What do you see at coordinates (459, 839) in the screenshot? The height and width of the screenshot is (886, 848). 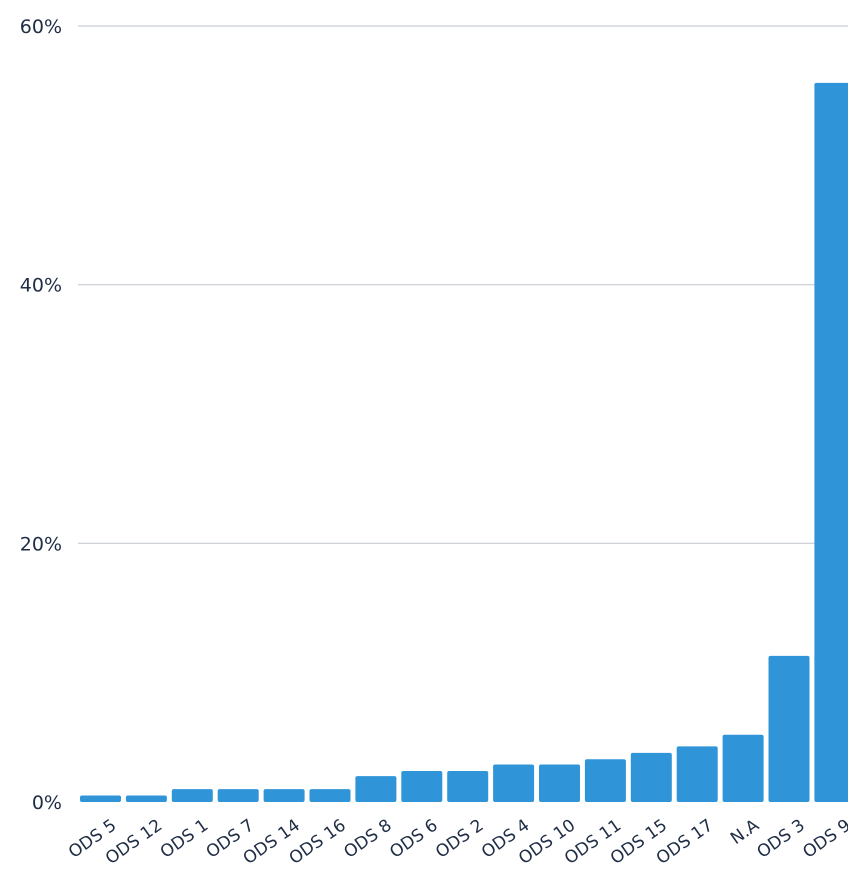 I see `x-tick-label: ODS 2` at bounding box center [459, 839].